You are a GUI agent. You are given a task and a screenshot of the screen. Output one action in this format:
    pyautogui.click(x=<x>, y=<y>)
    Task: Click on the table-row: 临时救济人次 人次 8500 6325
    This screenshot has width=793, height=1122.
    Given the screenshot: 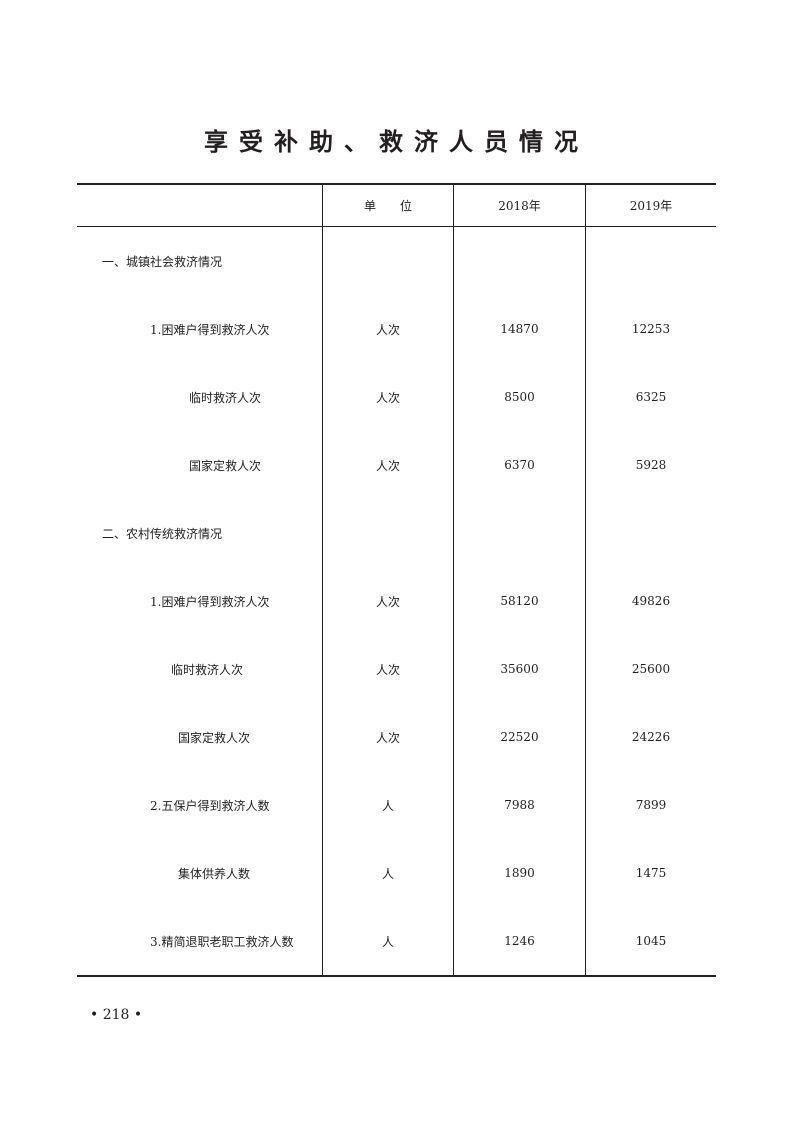 What is the action you would take?
    pyautogui.click(x=396, y=397)
    